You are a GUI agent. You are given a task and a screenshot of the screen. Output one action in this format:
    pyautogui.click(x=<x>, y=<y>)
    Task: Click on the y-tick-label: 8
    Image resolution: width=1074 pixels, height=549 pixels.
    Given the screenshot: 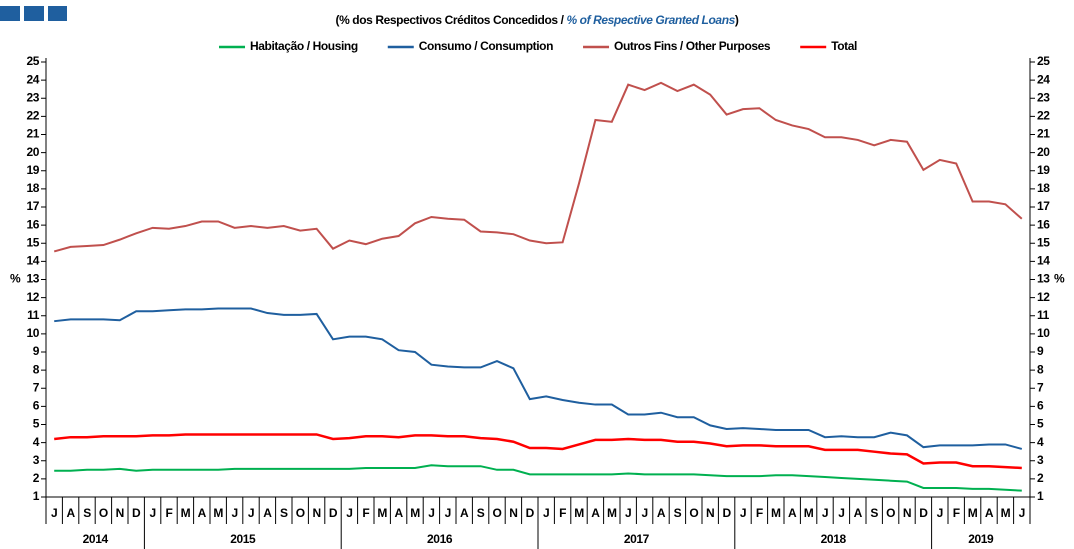 What is the action you would take?
    pyautogui.click(x=36, y=369)
    